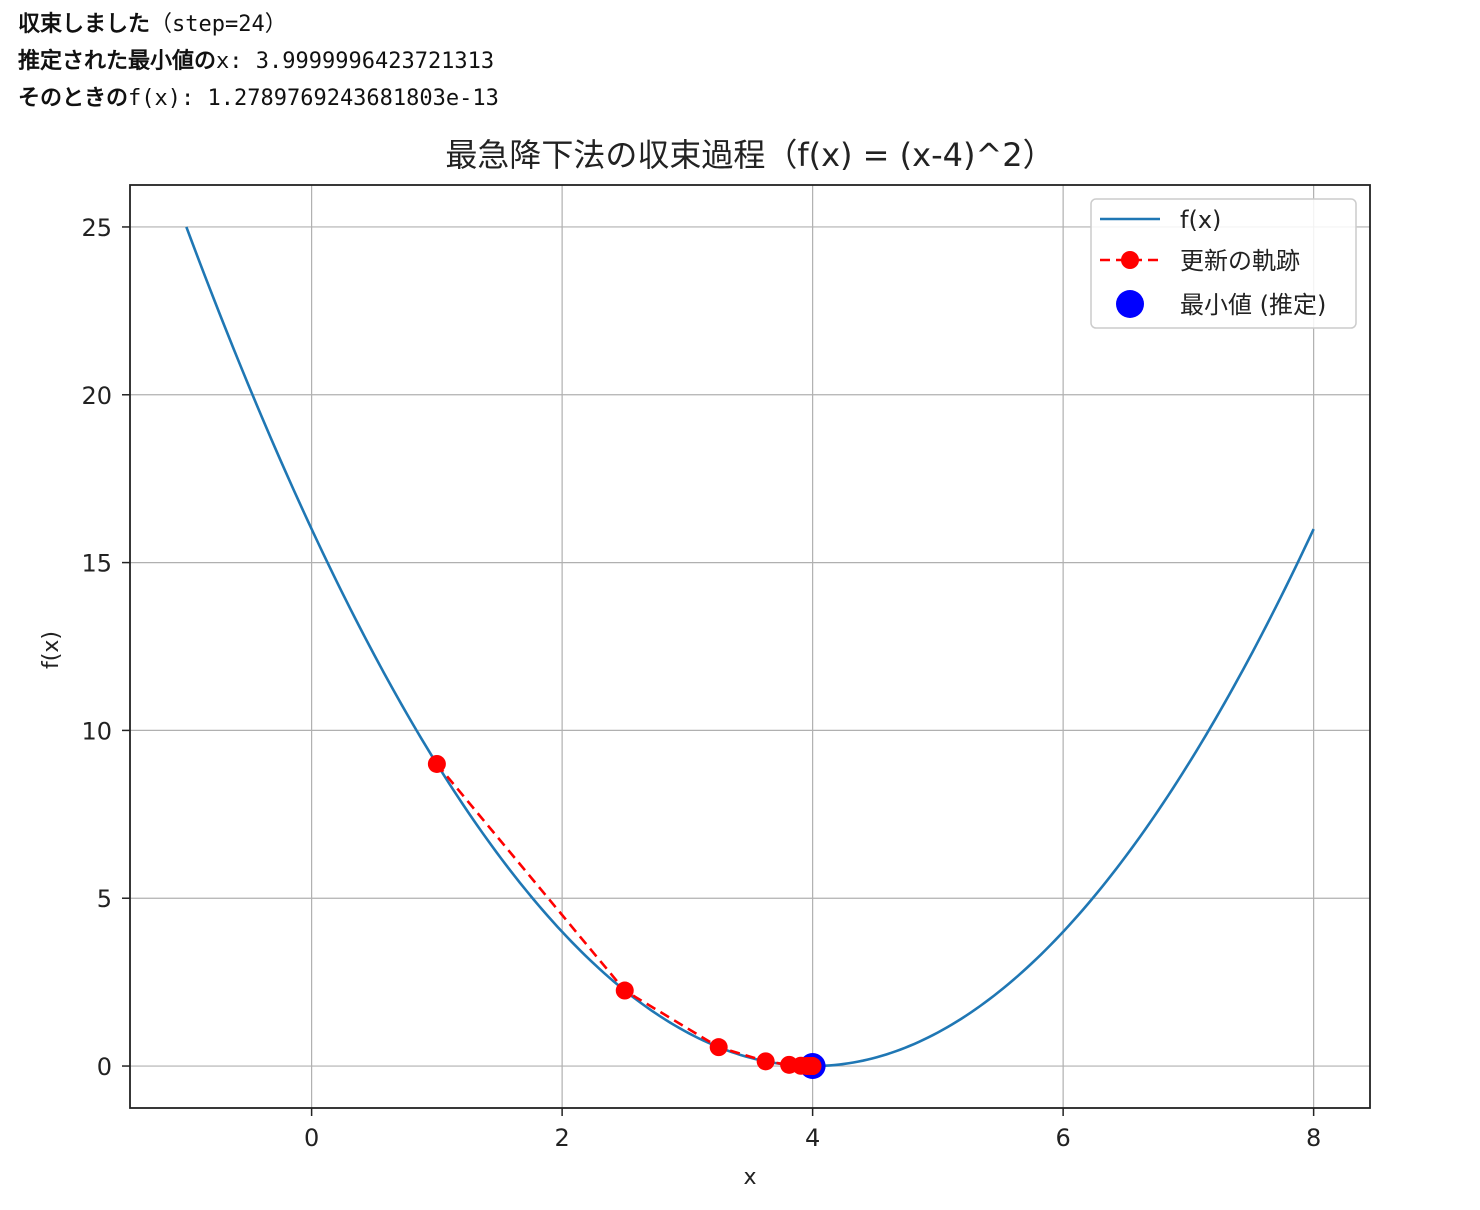 Image resolution: width=1480 pixels, height=1210 pixels. I want to click on y-tick-label: 20, so click(96, 396).